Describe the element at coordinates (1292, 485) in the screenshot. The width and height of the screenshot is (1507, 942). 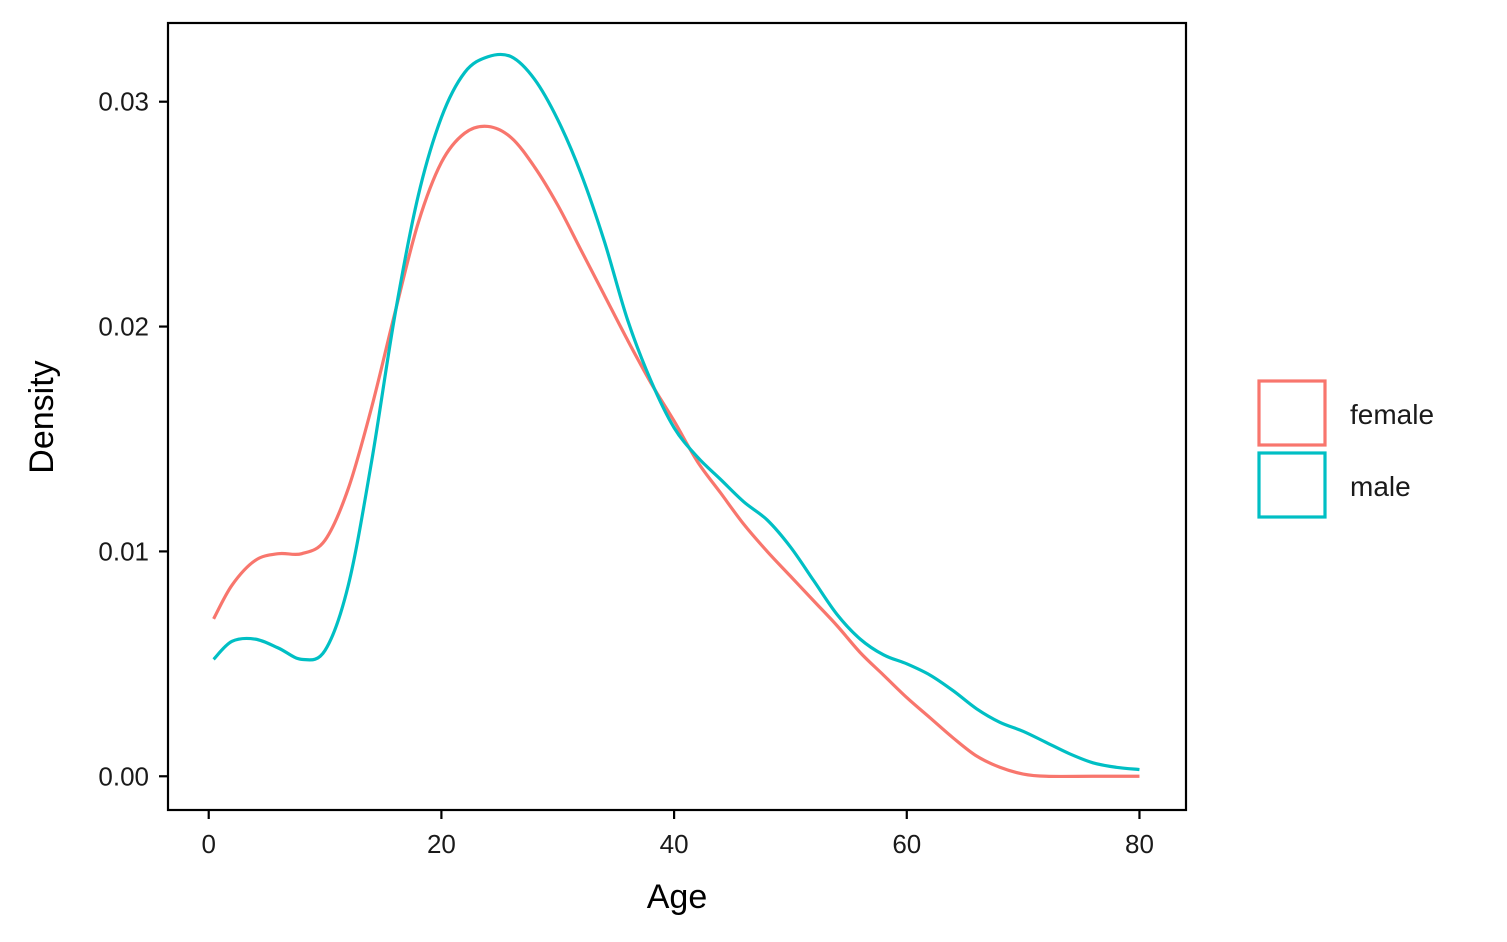
I see `legend-key-male` at that location.